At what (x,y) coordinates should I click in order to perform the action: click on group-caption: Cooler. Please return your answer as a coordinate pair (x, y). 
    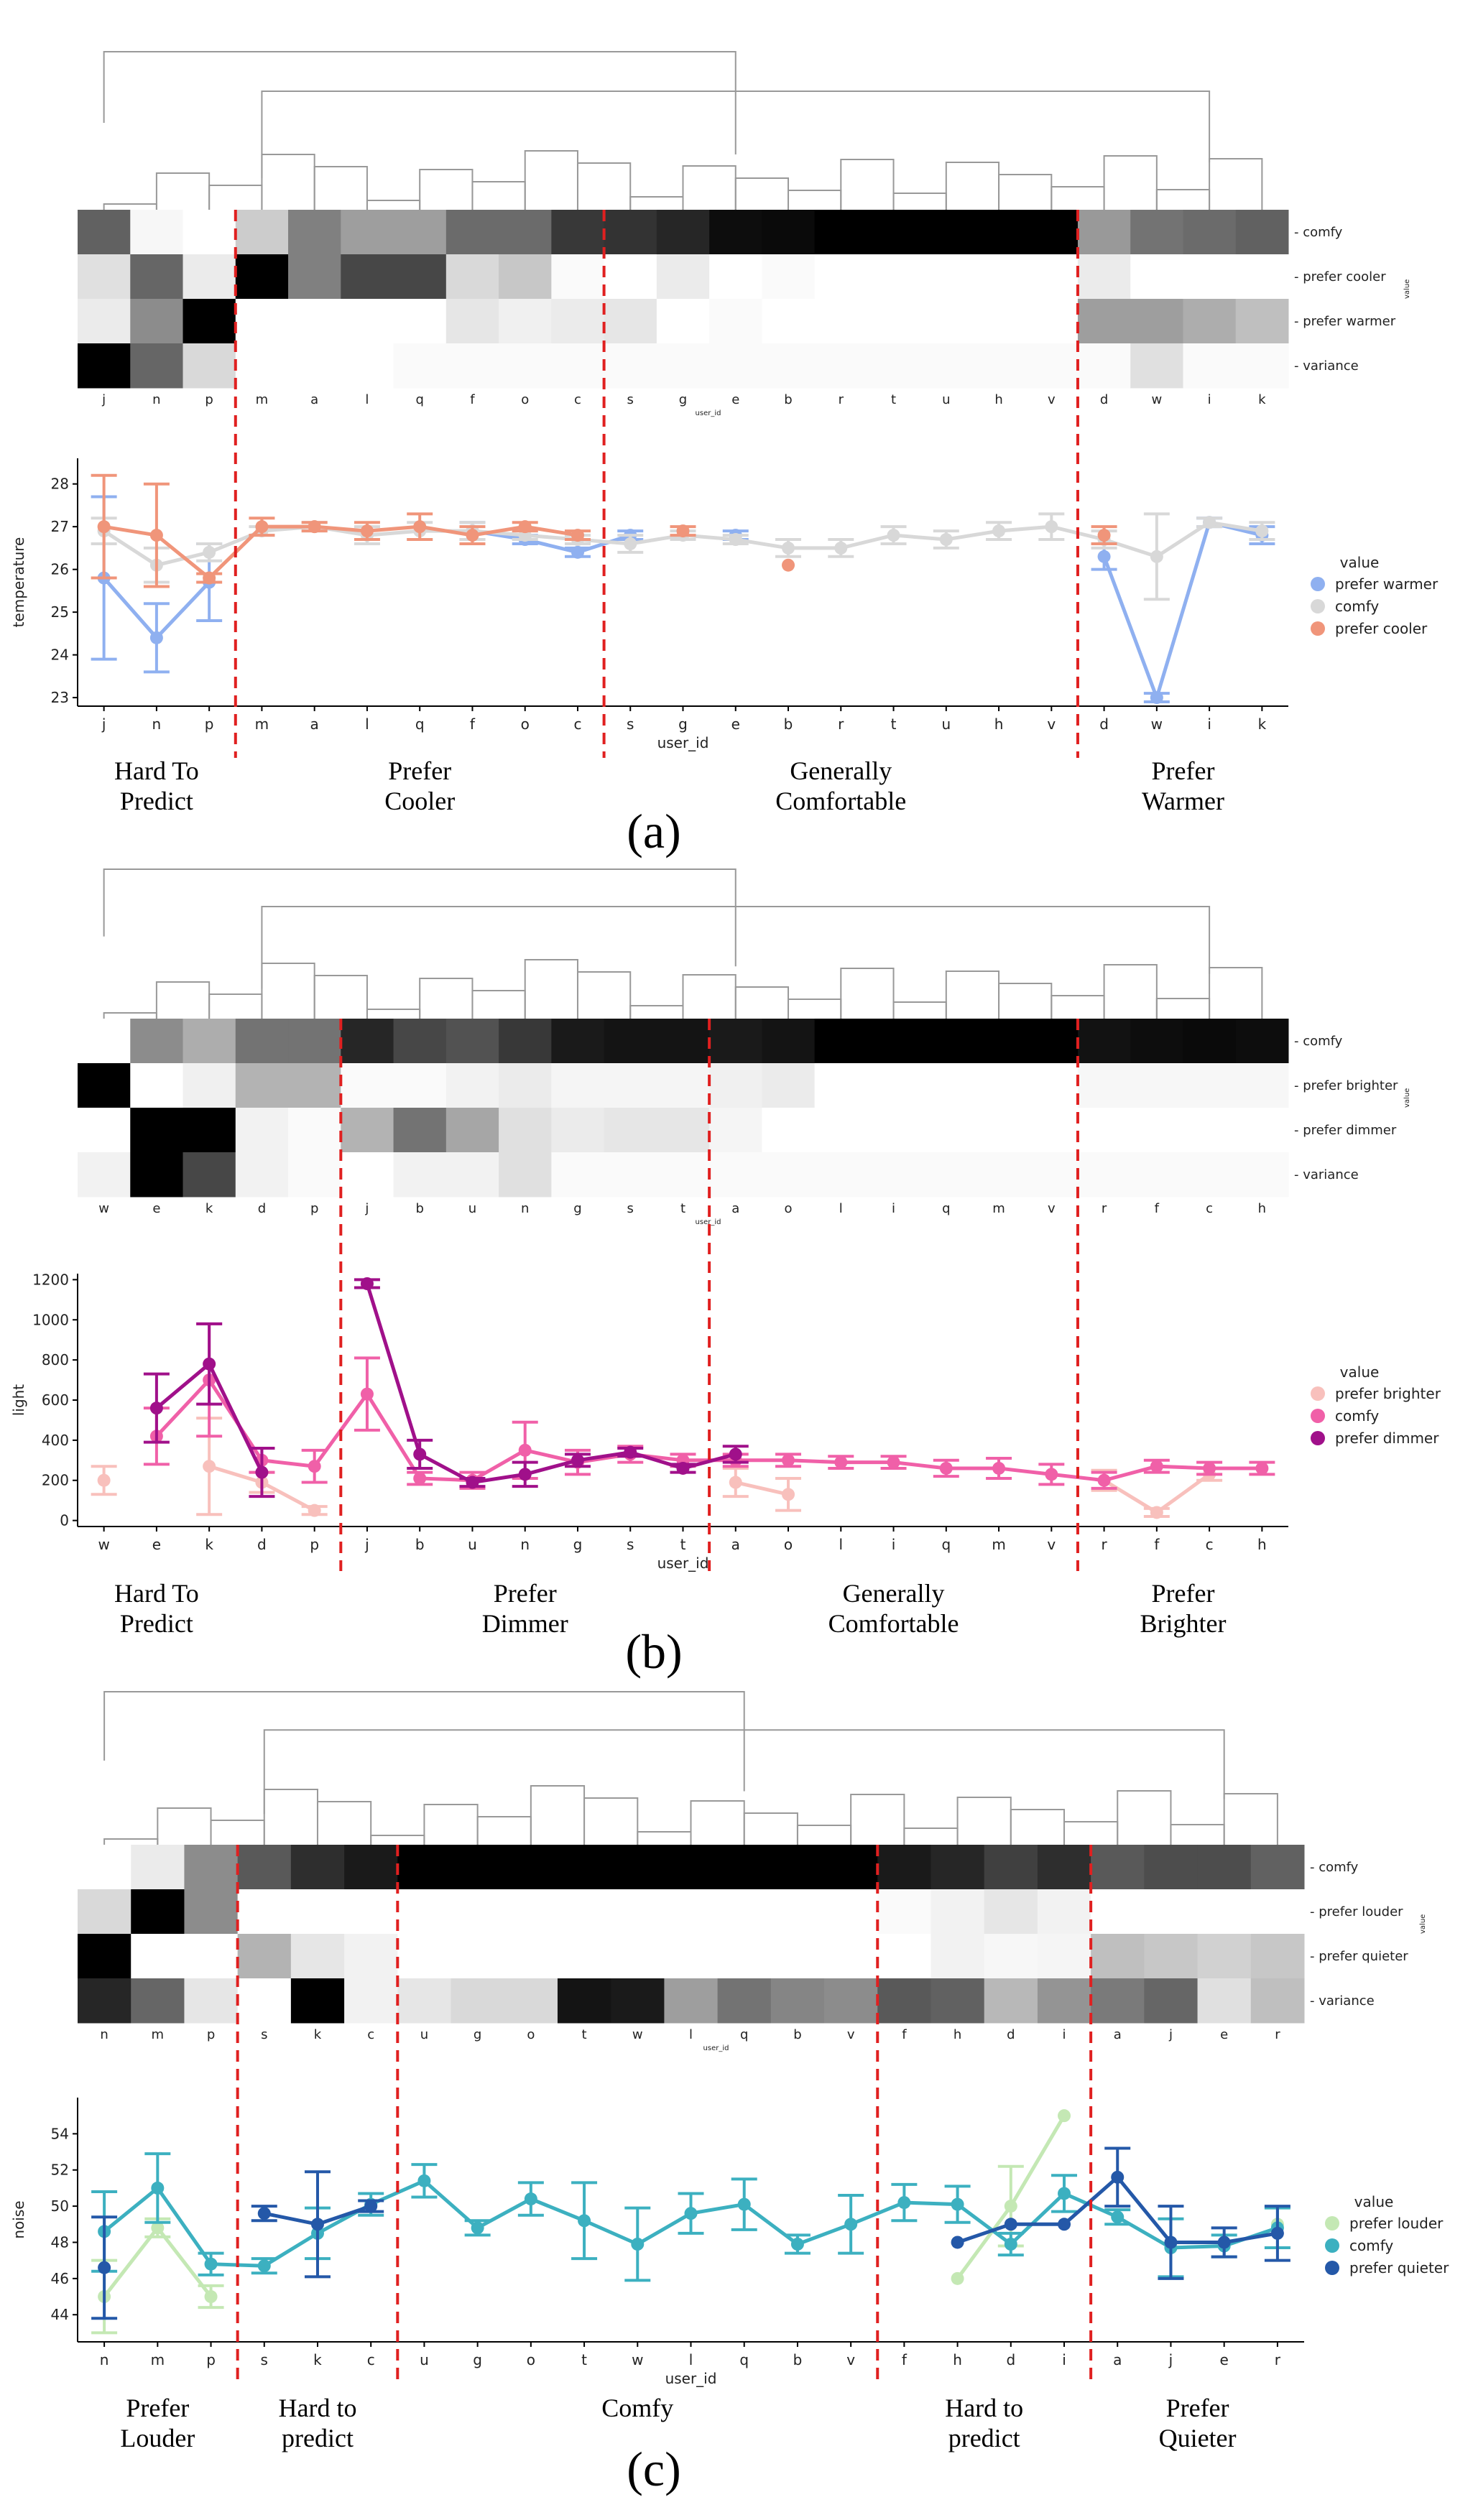
    Looking at the image, I should click on (420, 801).